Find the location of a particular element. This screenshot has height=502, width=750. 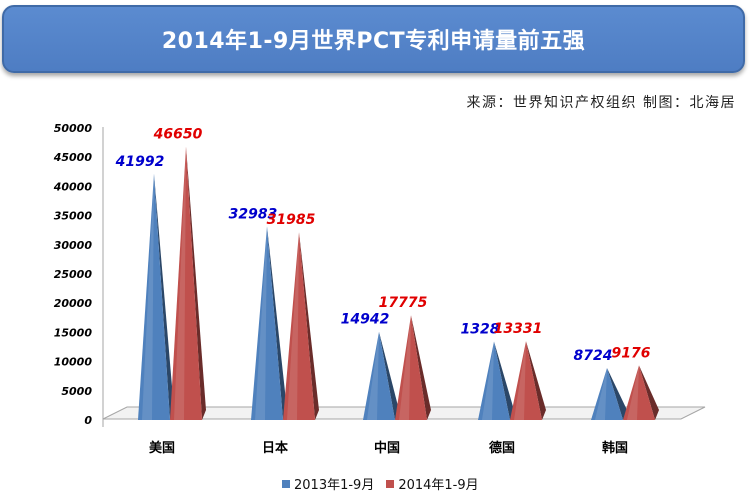

x-tick-label-中国: 中国 is located at coordinates (387, 448).